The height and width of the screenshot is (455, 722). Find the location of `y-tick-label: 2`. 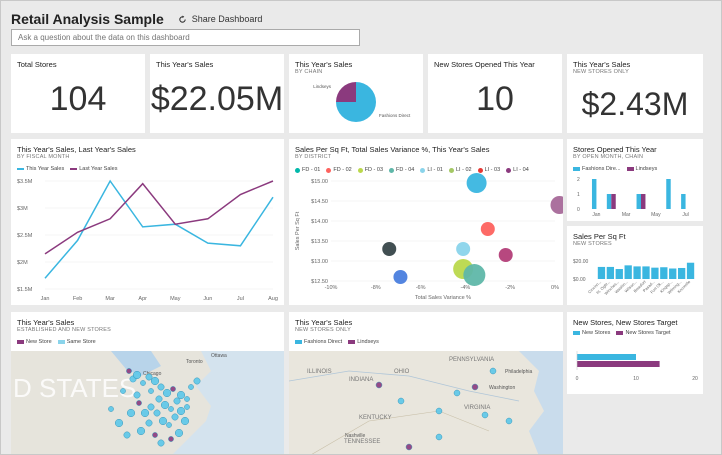

y-tick-label: 2 is located at coordinates (578, 180).